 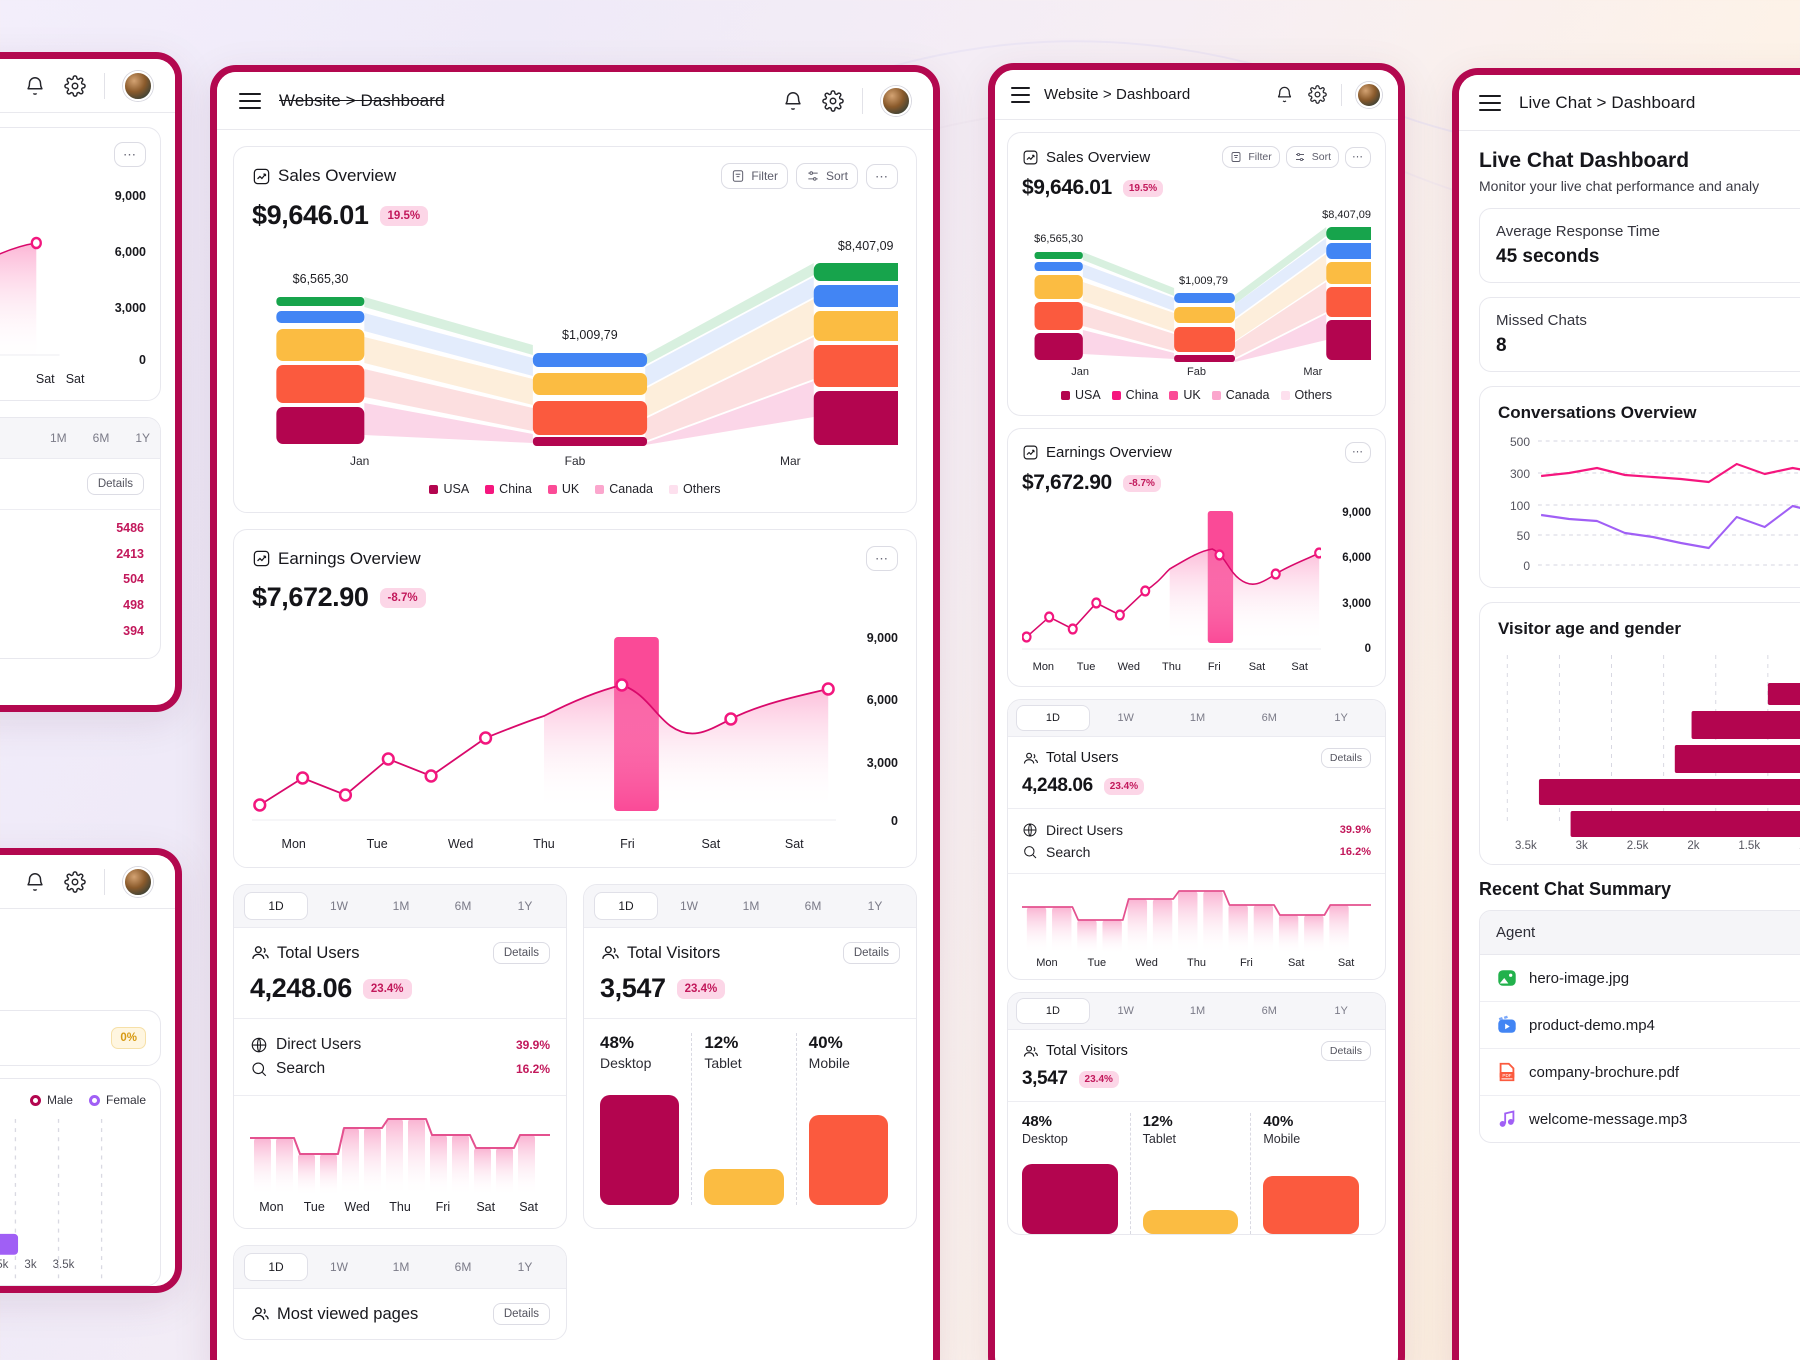 What do you see at coordinates (575, 461) in the screenshot?
I see `sales-month-labels: Jan Fab Mar` at bounding box center [575, 461].